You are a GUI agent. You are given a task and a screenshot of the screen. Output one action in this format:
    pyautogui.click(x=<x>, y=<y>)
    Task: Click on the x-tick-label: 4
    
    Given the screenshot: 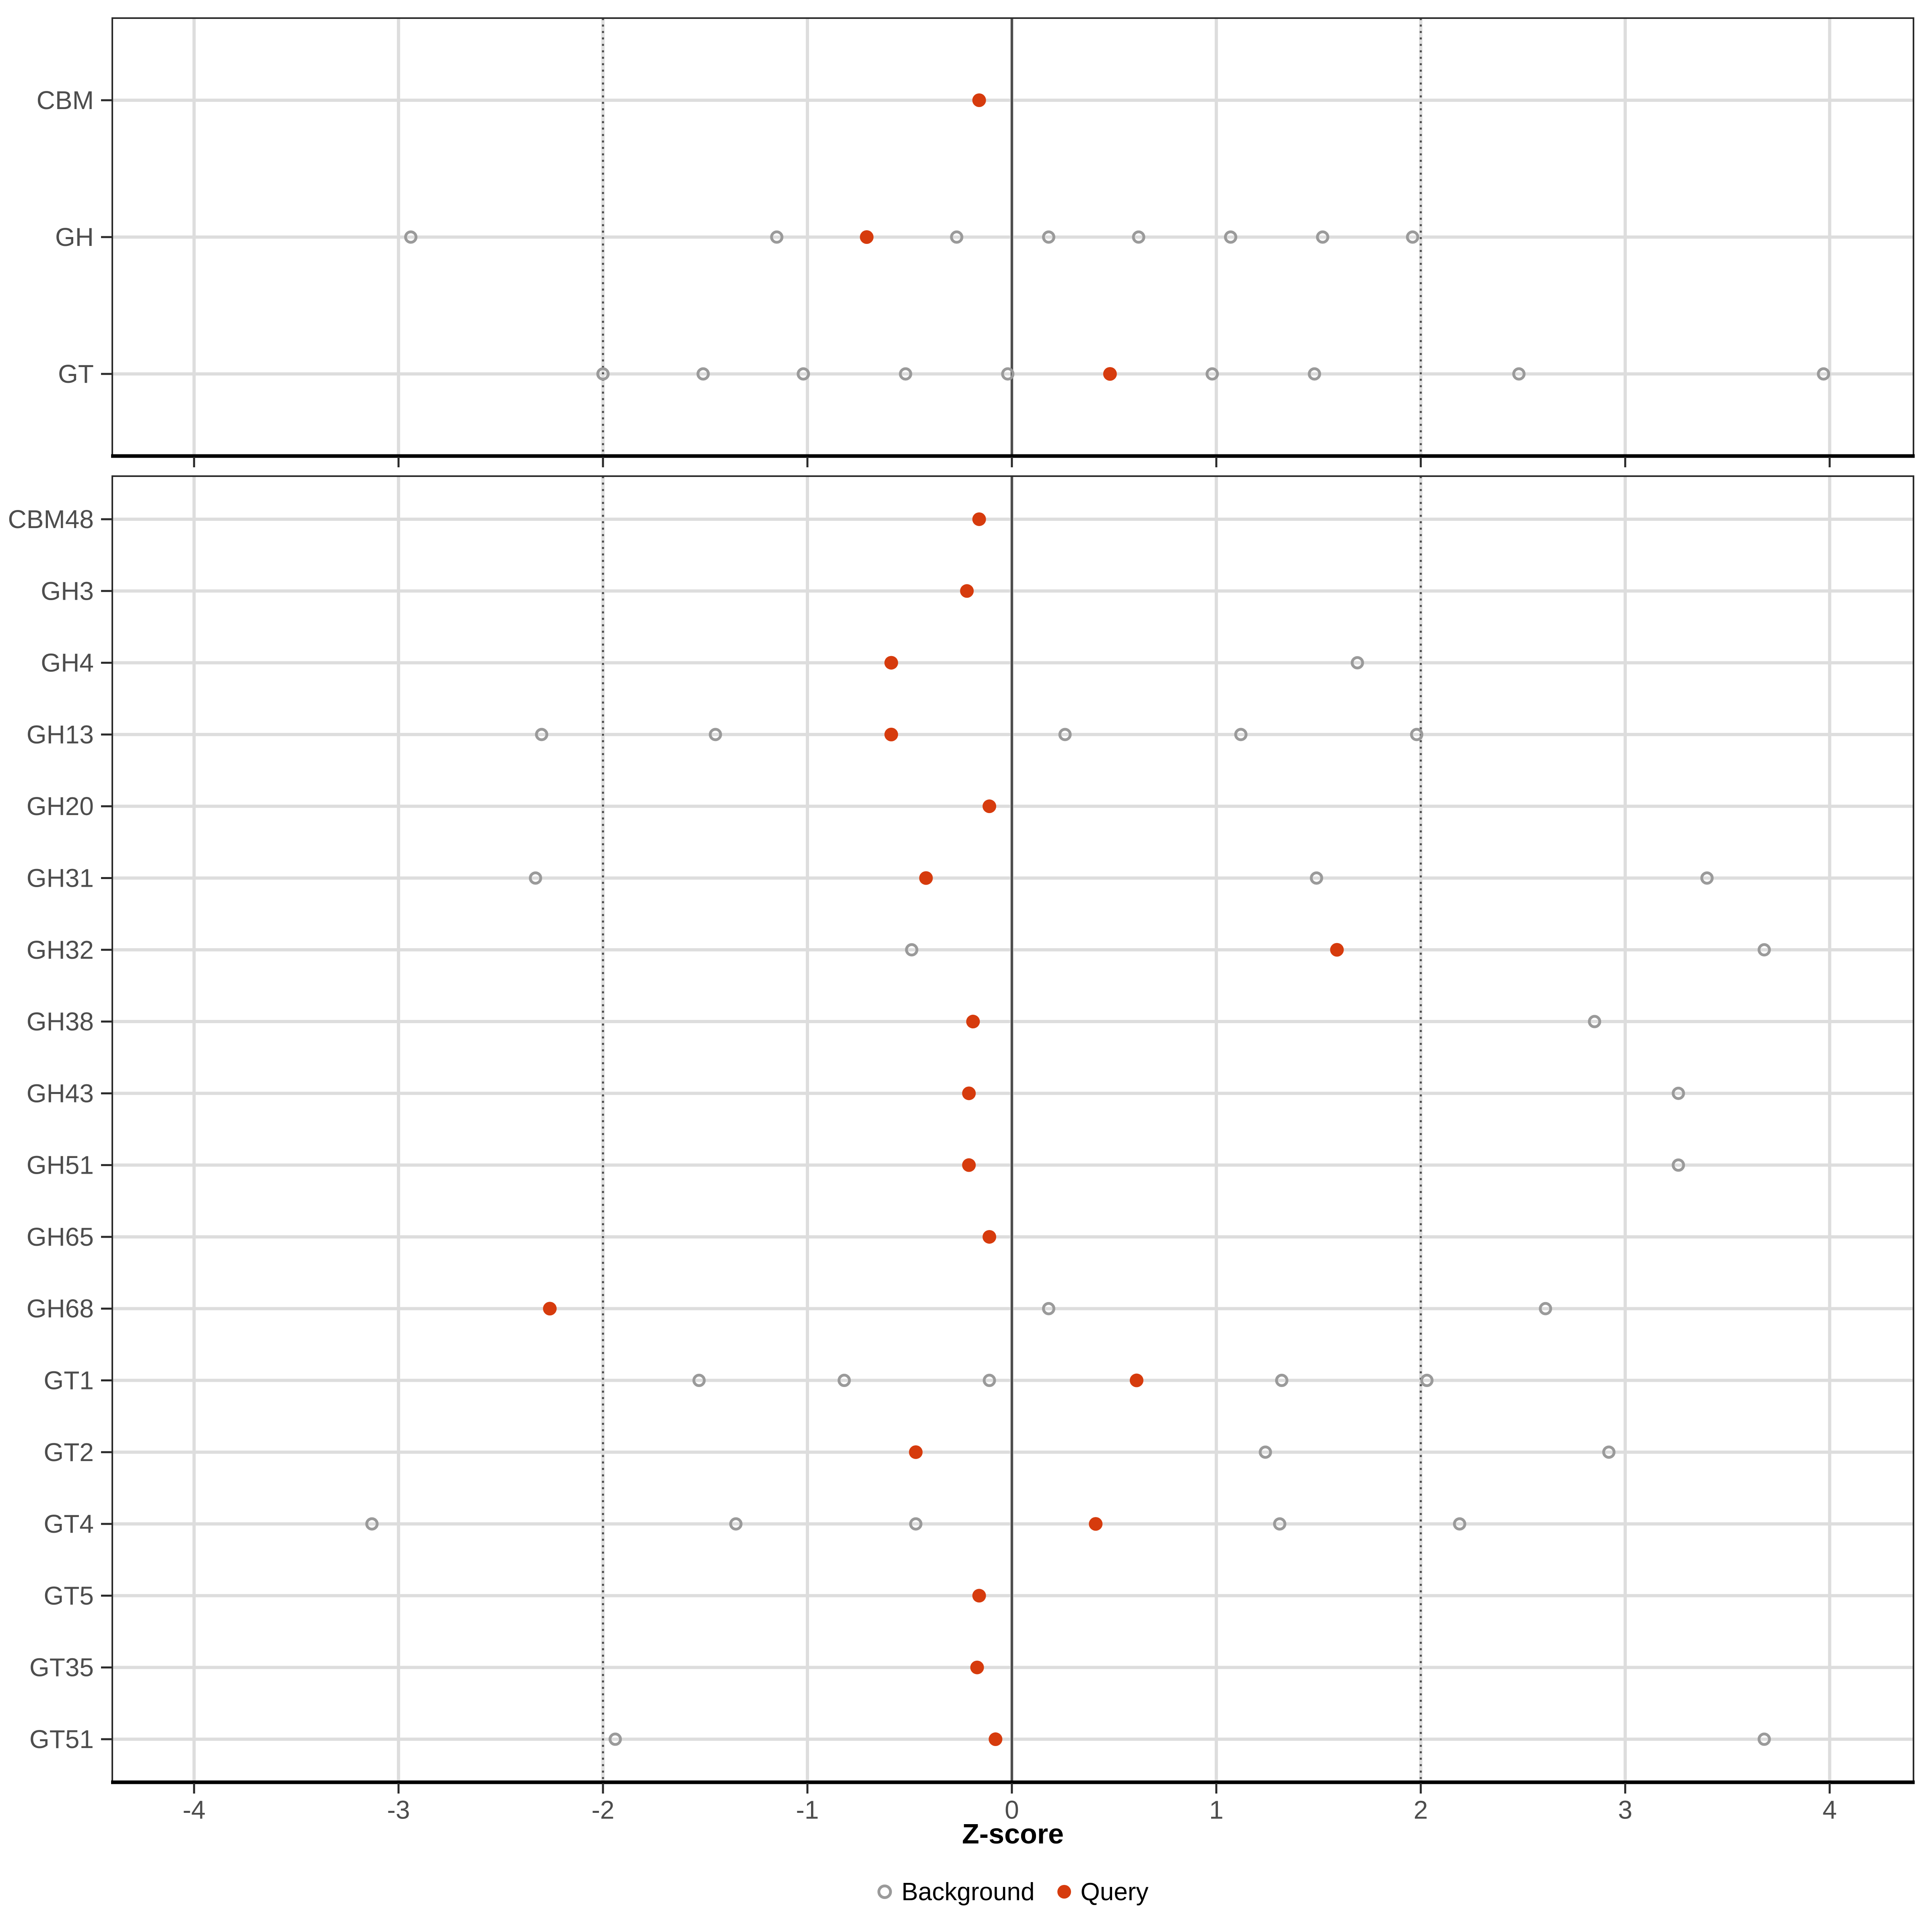 What is the action you would take?
    pyautogui.click(x=1830, y=1809)
    